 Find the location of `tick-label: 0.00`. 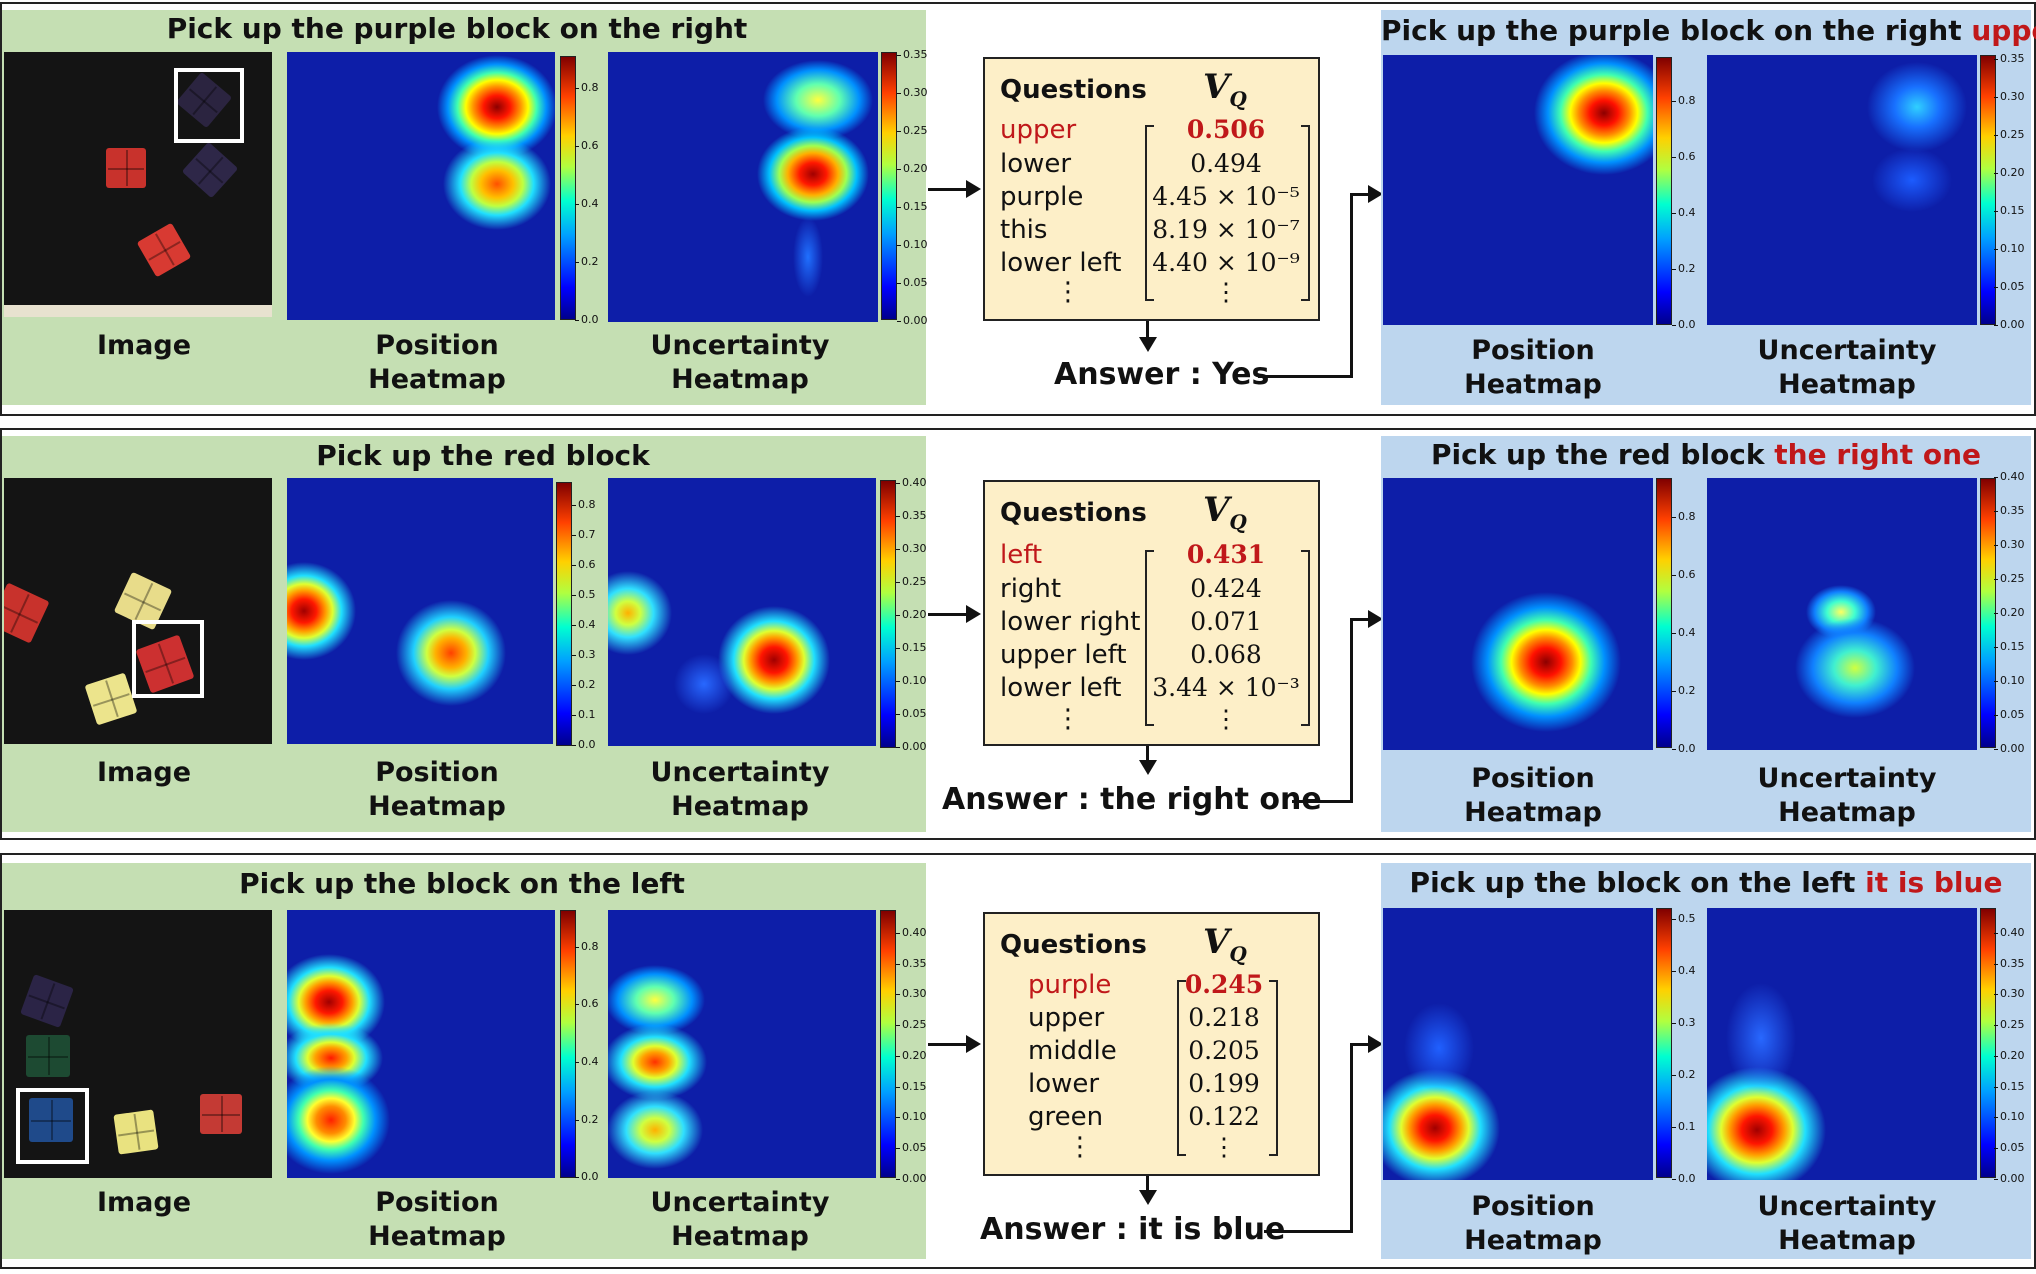

tick-label: 0.00 is located at coordinates (2009, 748).